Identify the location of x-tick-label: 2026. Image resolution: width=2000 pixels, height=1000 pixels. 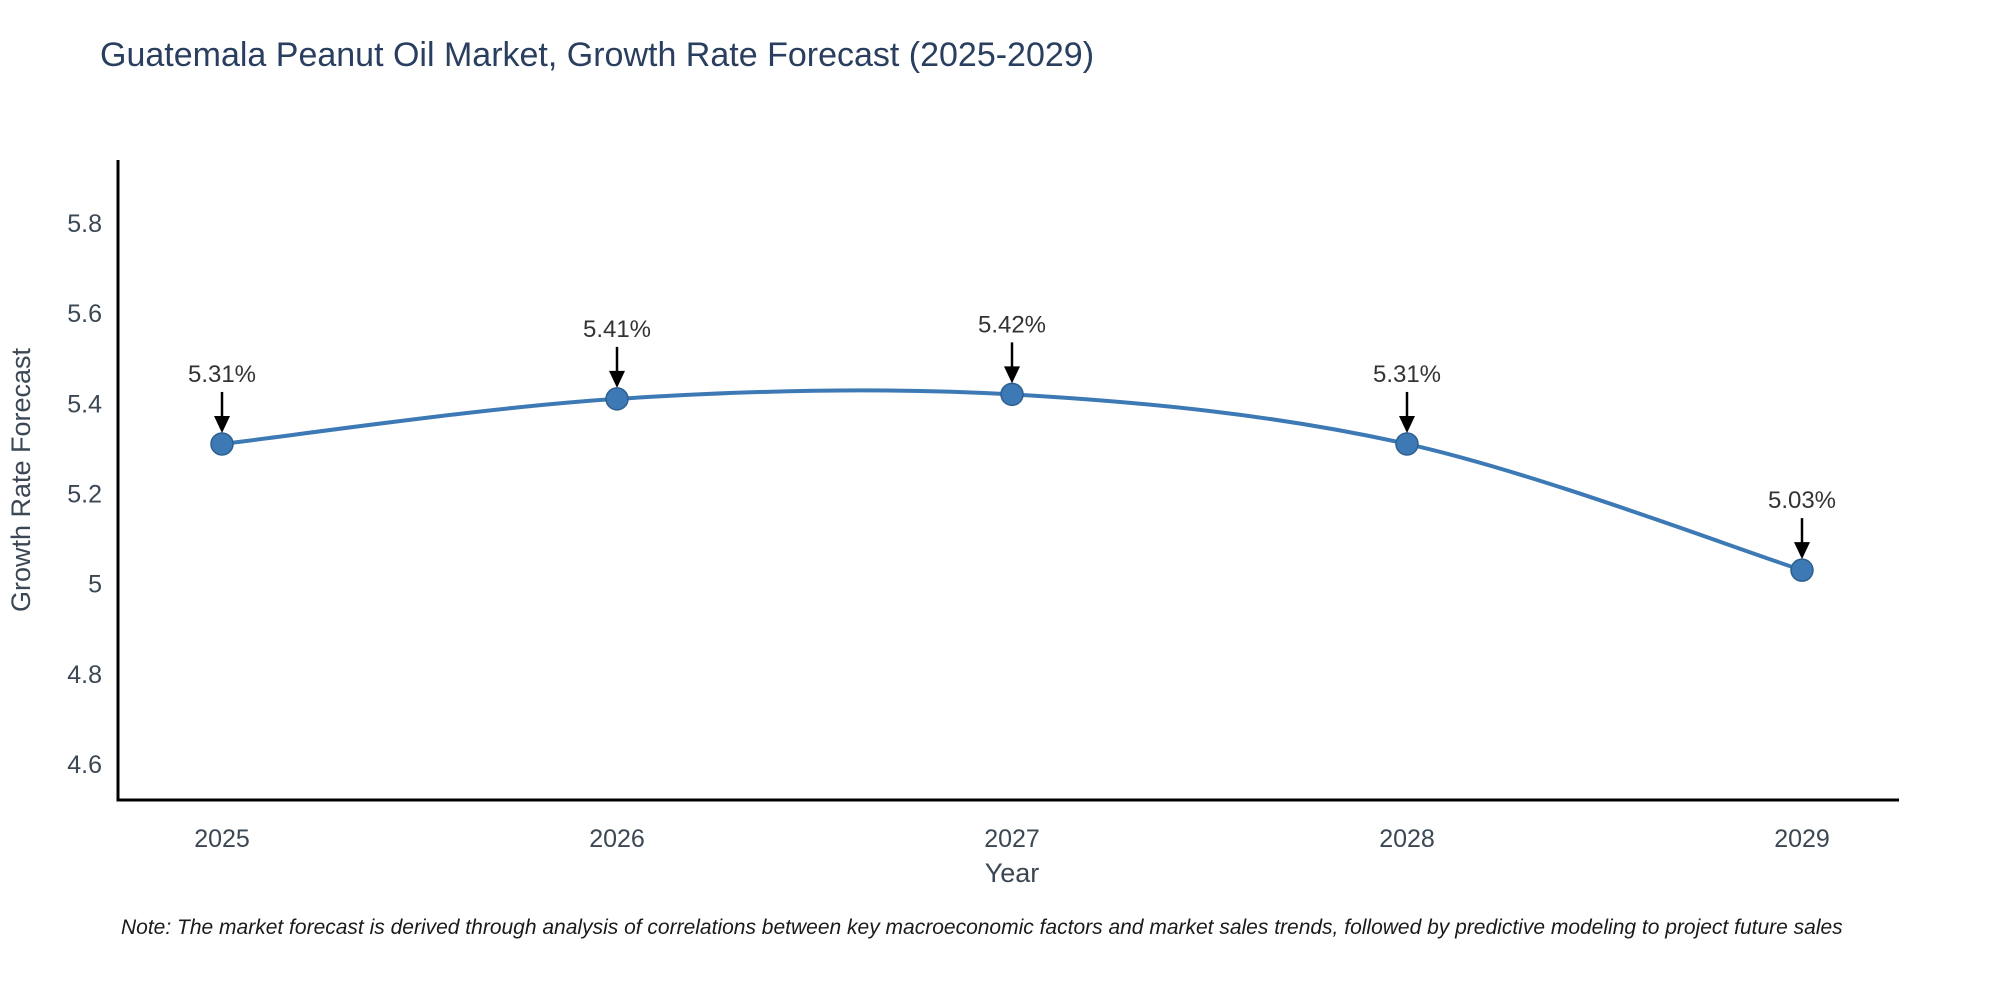
(617, 839).